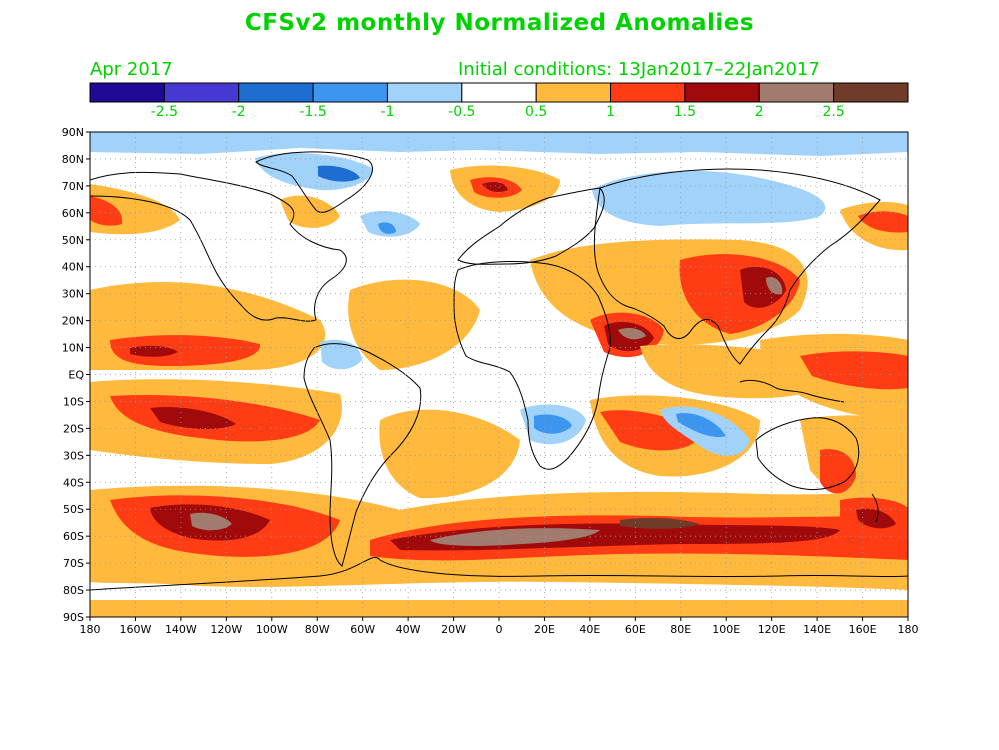  I want to click on longitude-label: 160W, so click(136, 629).